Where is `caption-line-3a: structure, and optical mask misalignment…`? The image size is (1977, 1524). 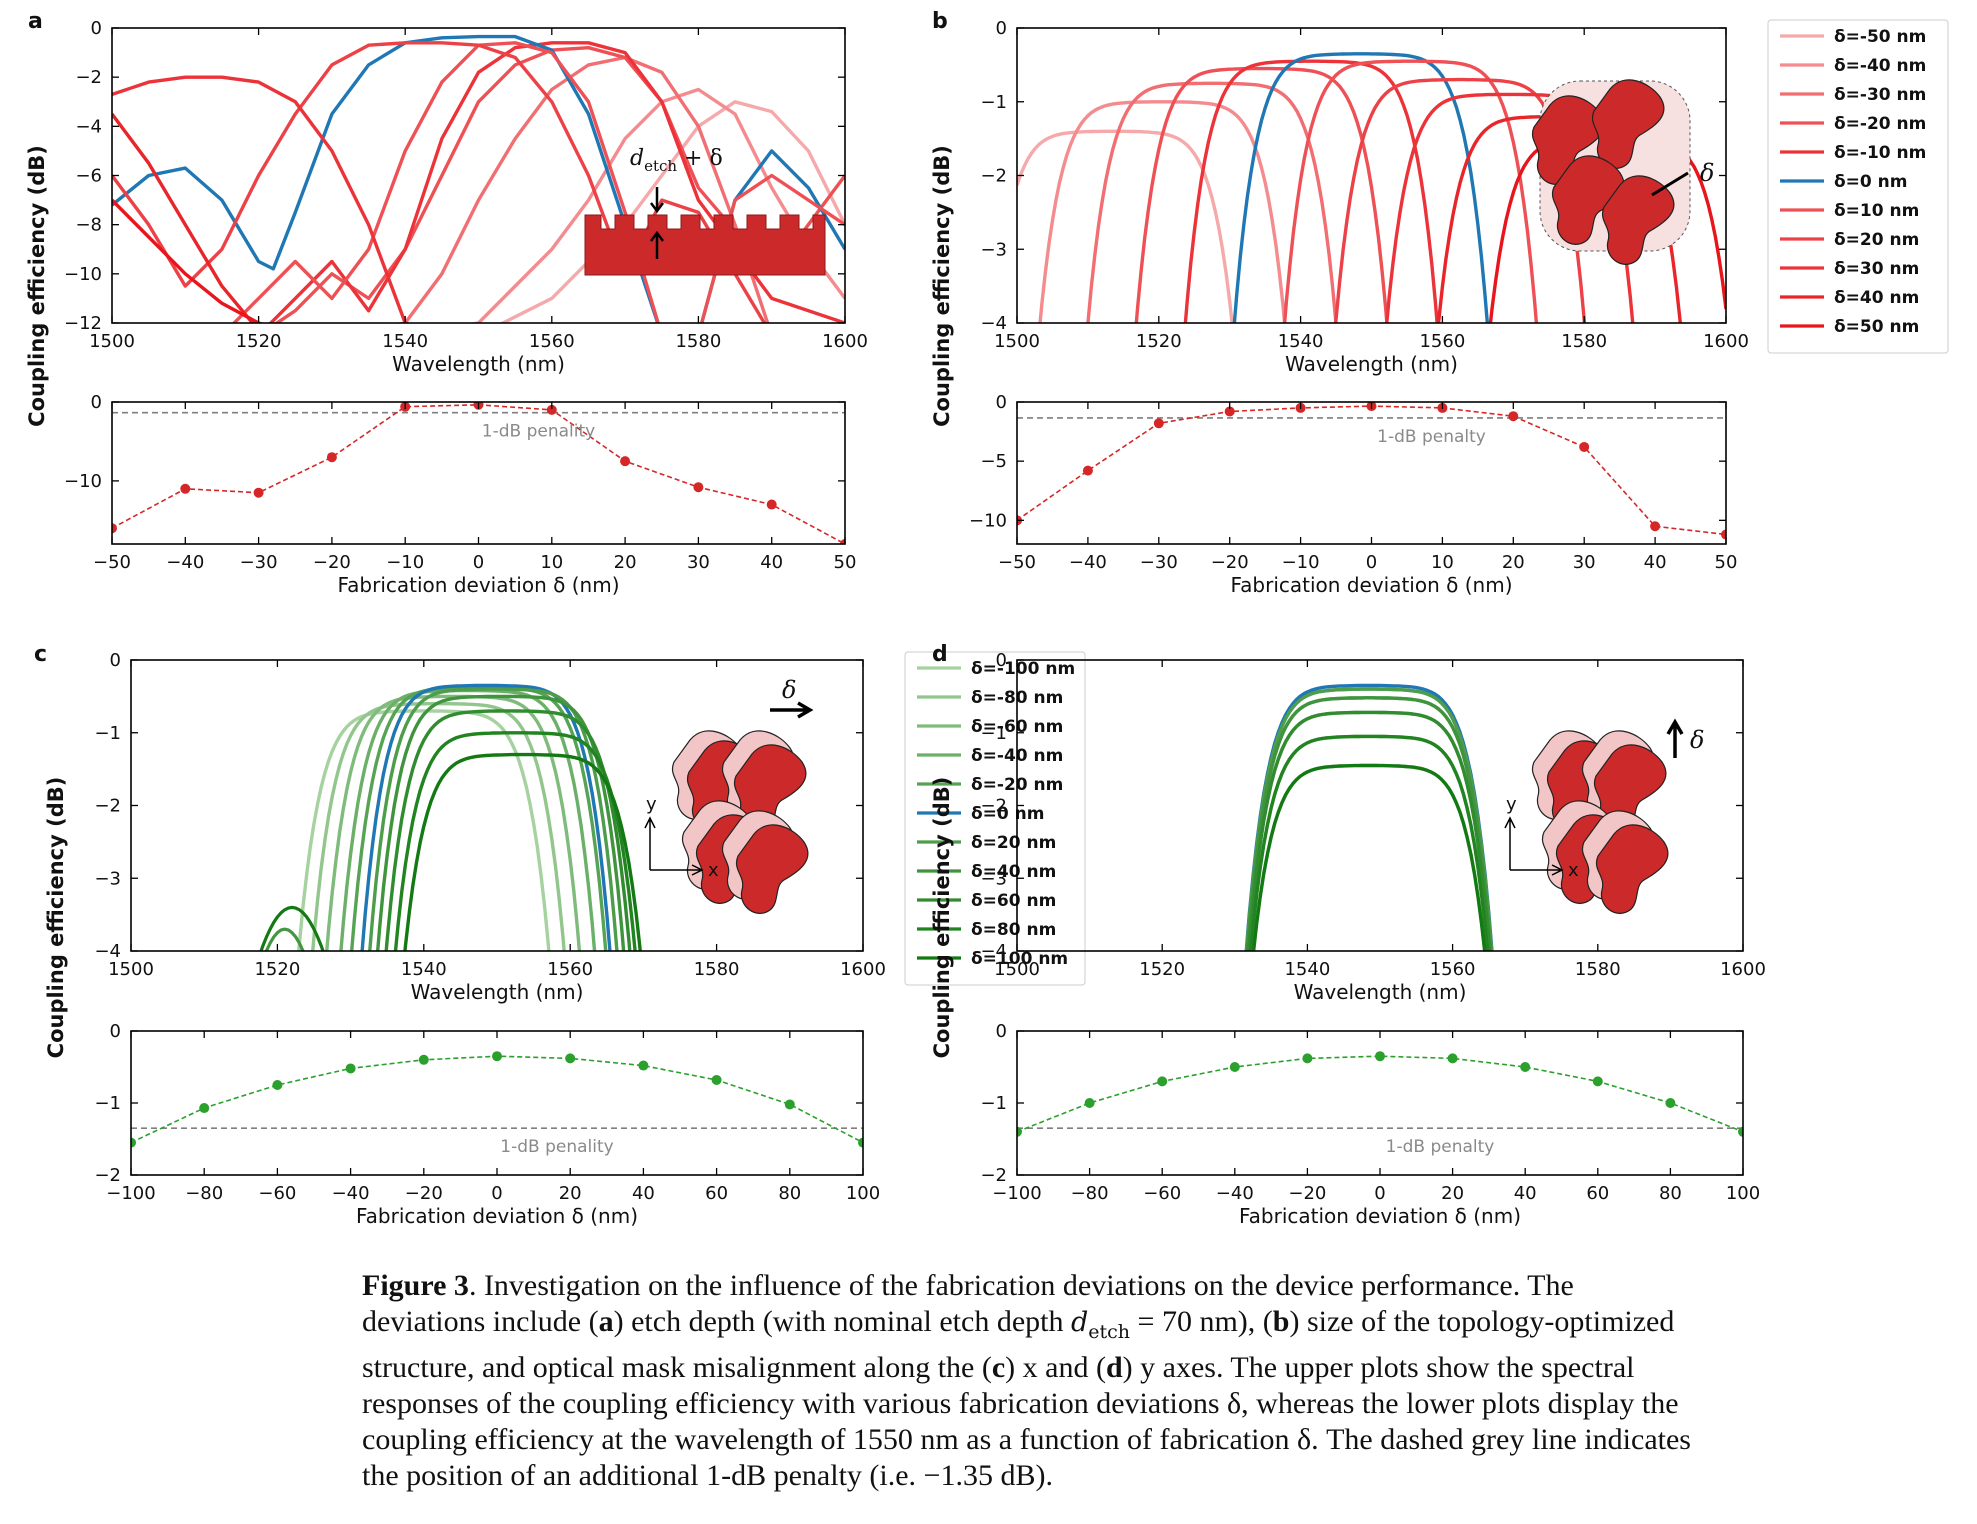 caption-line-3a: structure, and optical mask misalignment… is located at coordinates (677, 1367).